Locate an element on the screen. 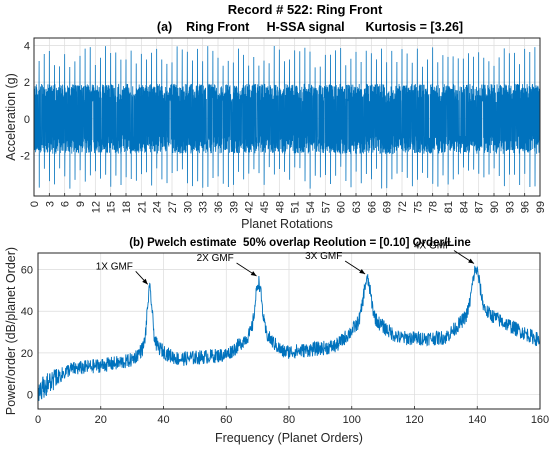  panel-a-xtick-label: 33 is located at coordinates (204, 207).